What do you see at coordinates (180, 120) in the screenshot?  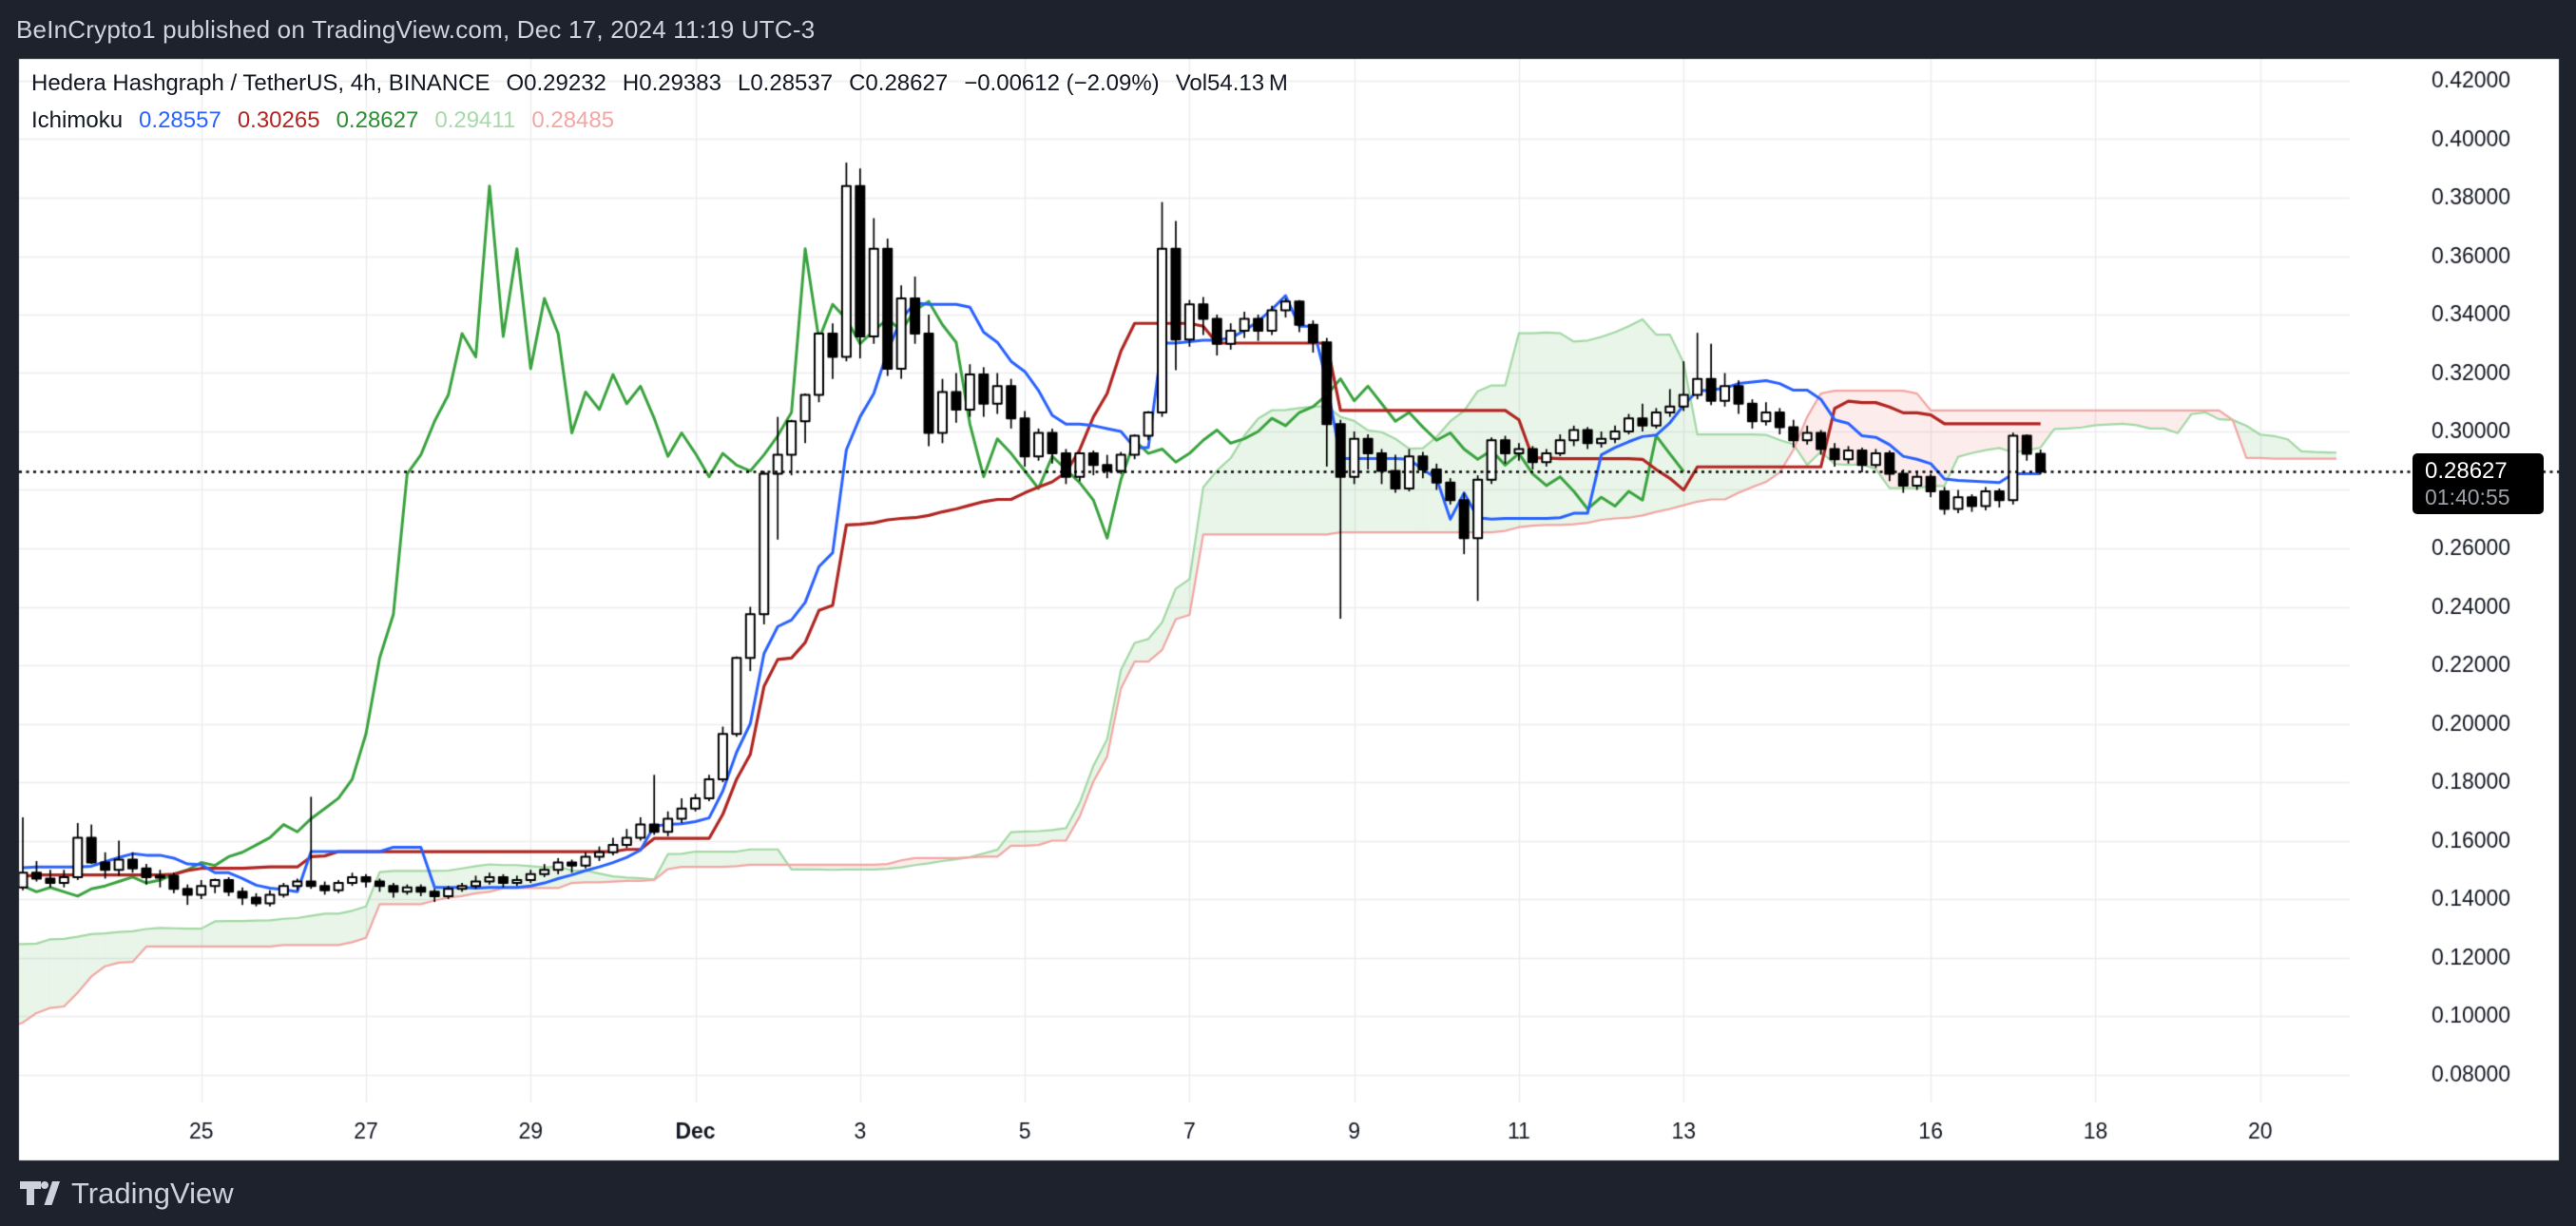 I see `tenkan-value: 0.28557` at bounding box center [180, 120].